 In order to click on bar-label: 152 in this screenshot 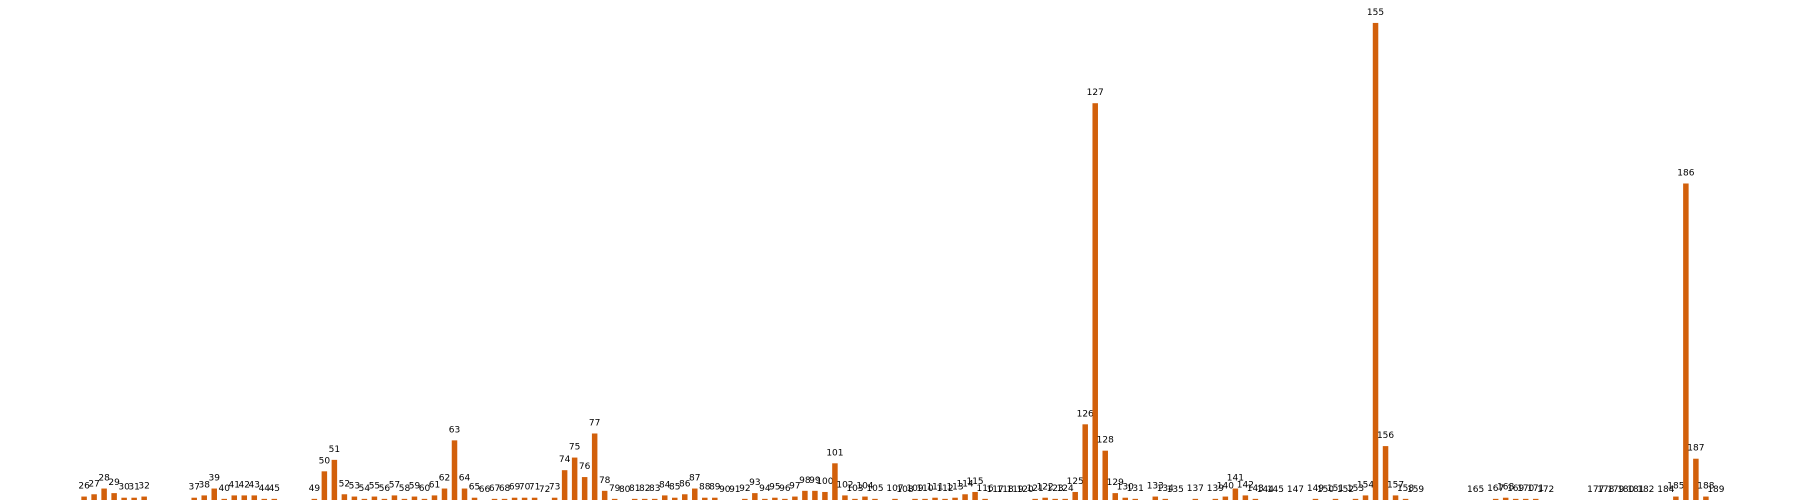, I will do `click(1345, 490)`.